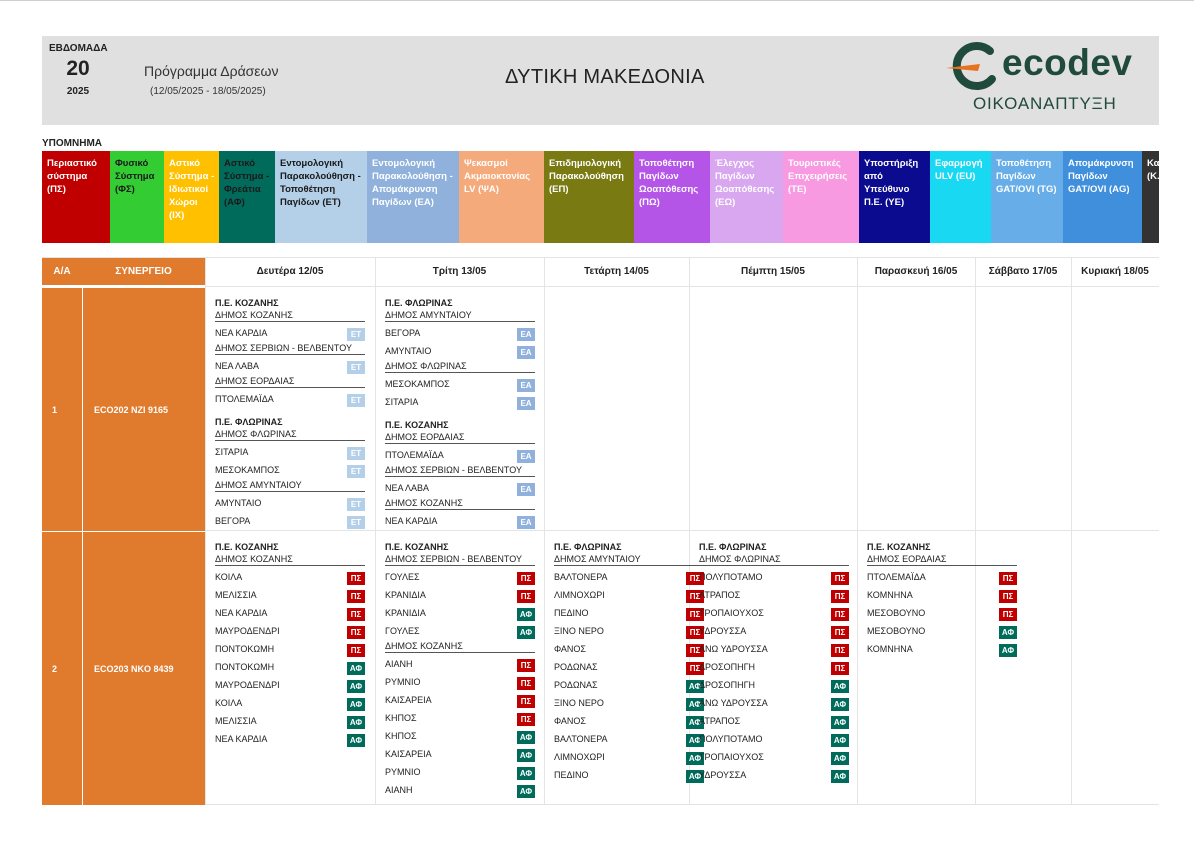 This screenshot has width=1194, height=845. Describe the element at coordinates (1023, 271) in the screenshot. I see `column-header-day: Σάββατο 17/05` at that location.